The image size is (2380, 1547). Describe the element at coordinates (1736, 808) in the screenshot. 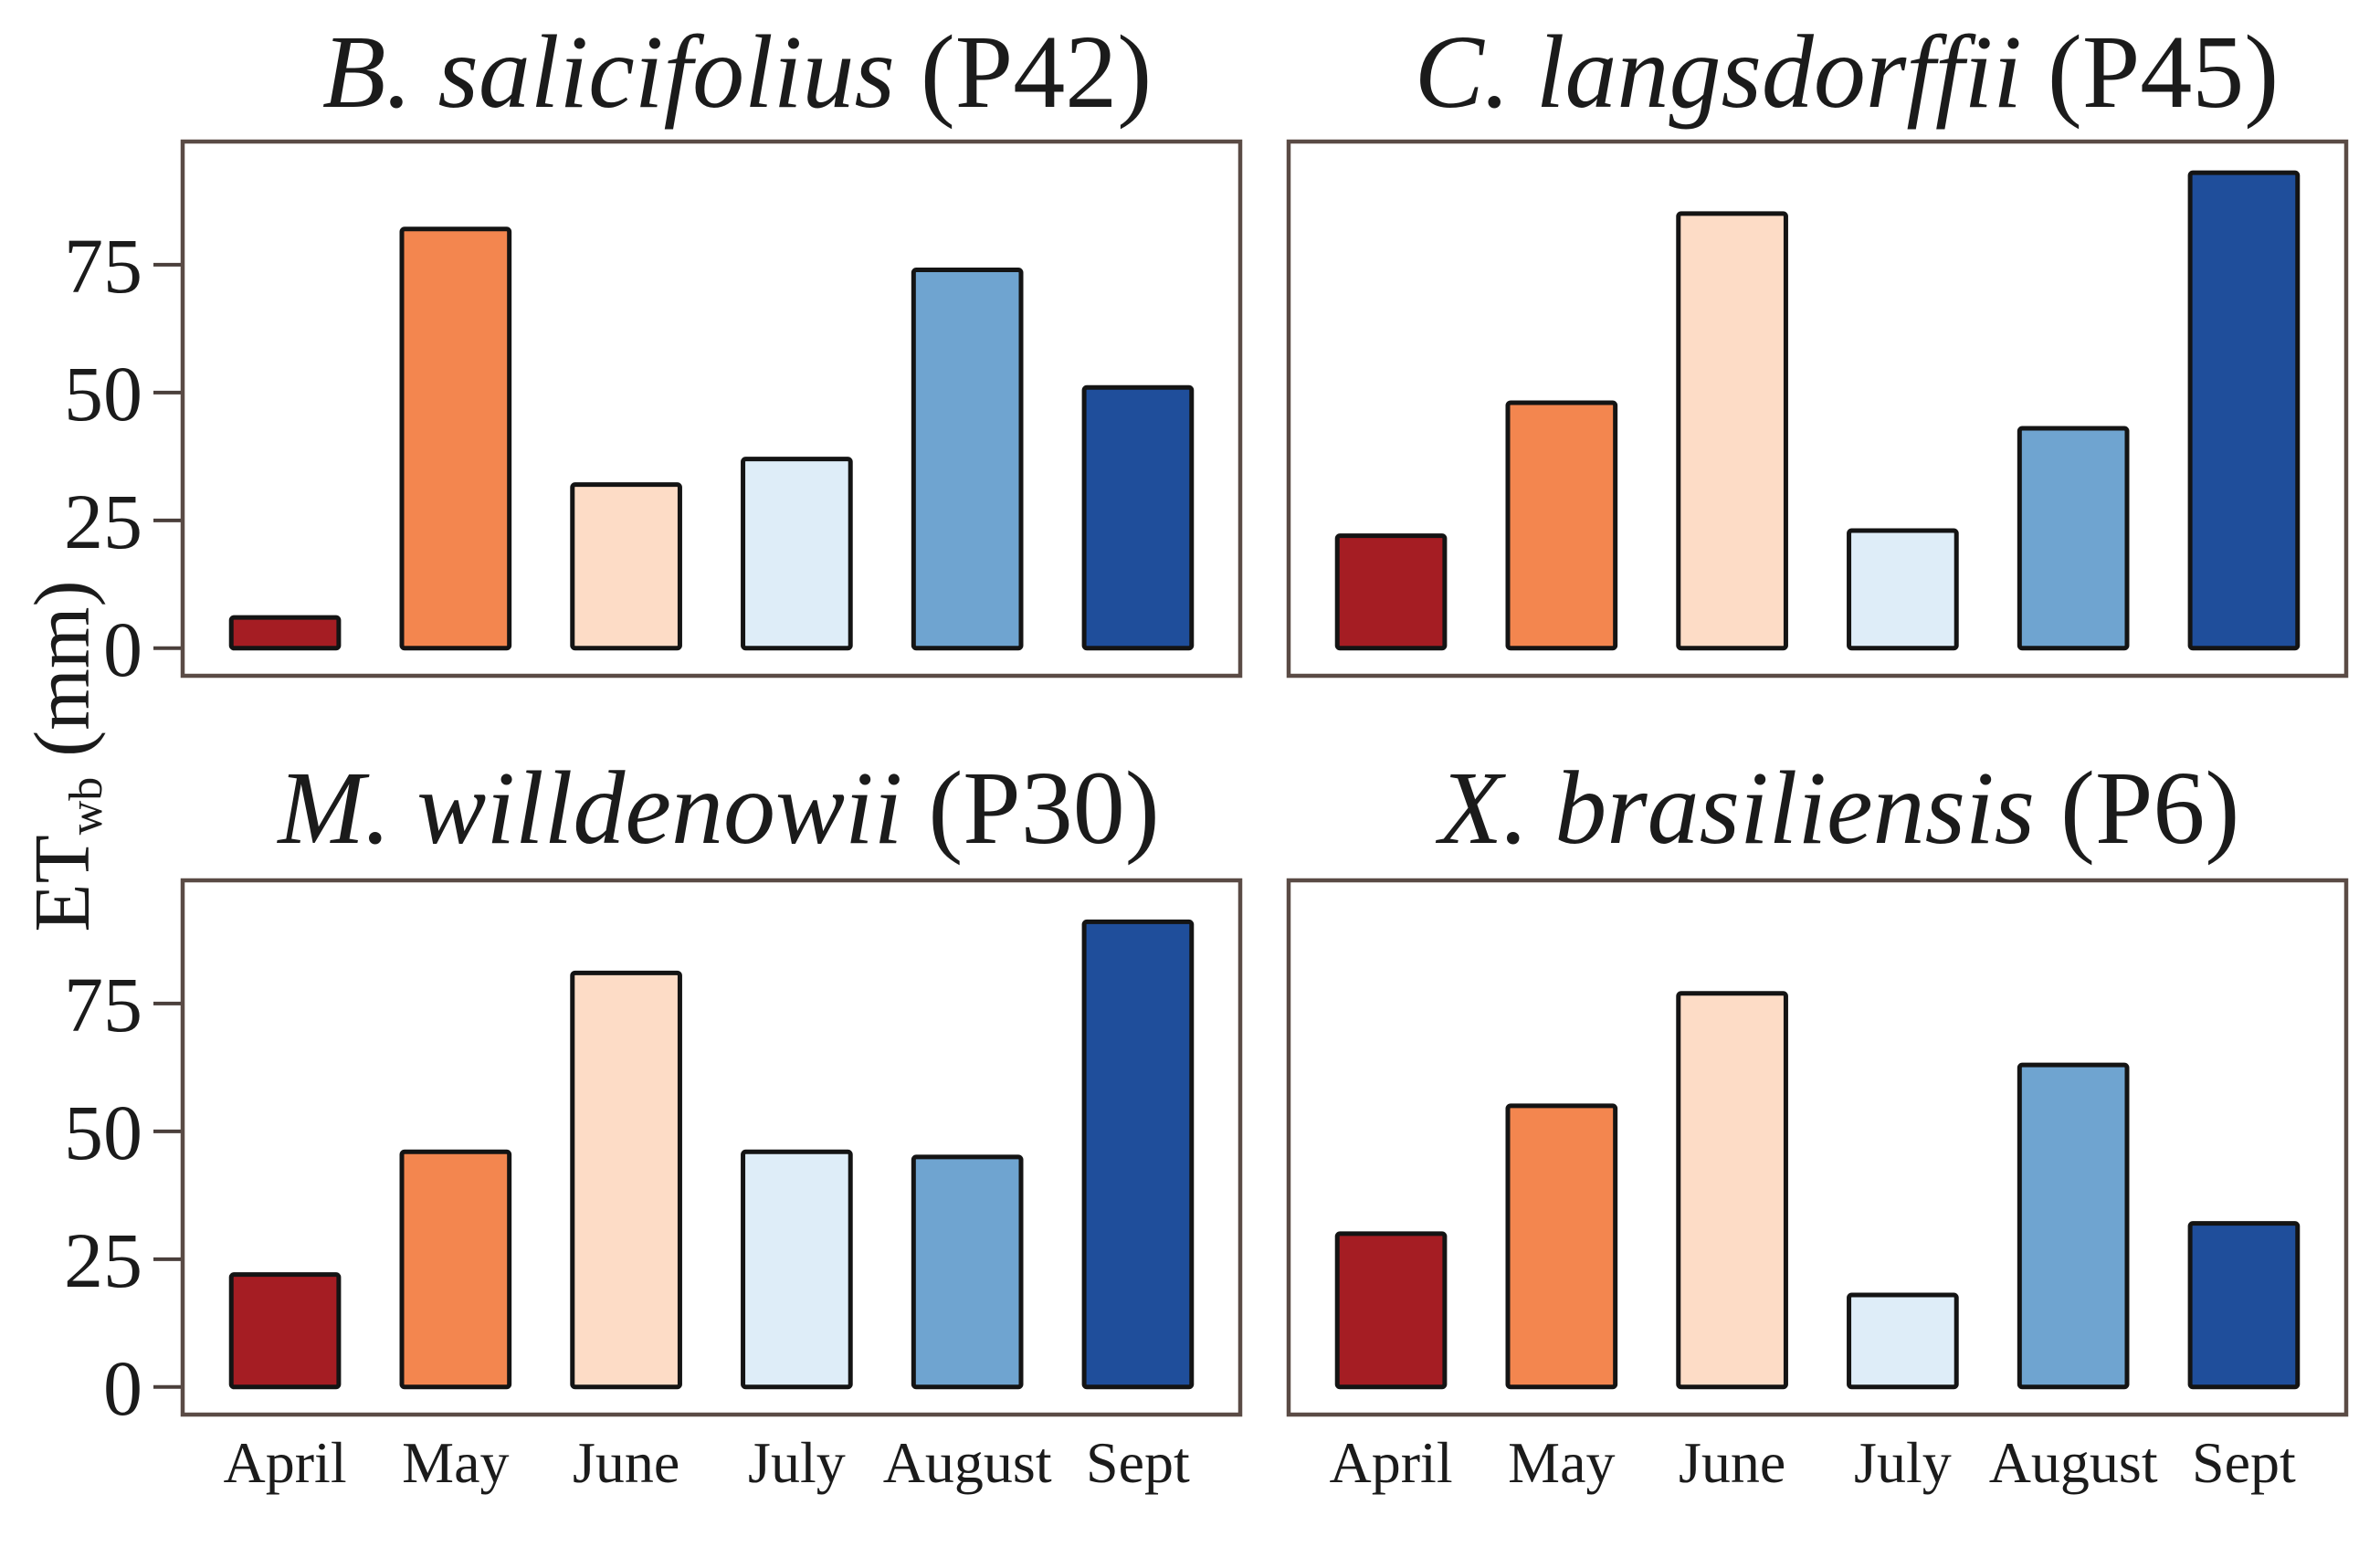

I see `panel-title-species: X. brasiliensis` at that location.